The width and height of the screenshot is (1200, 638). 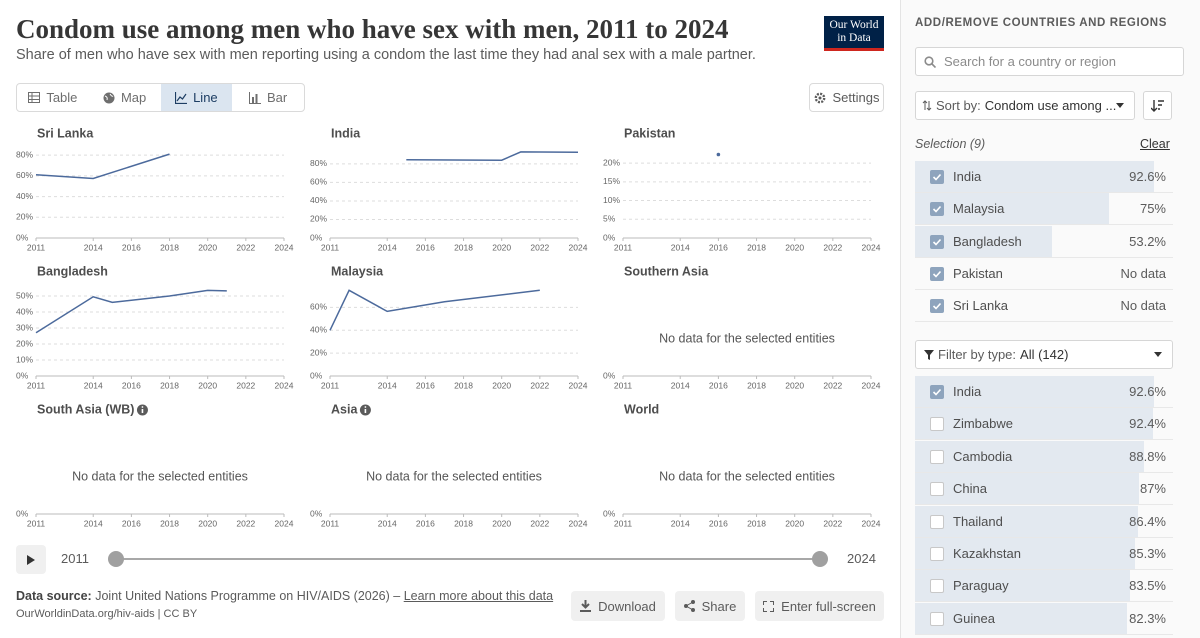 I want to click on clear-button: Clear, so click(x=1155, y=144).